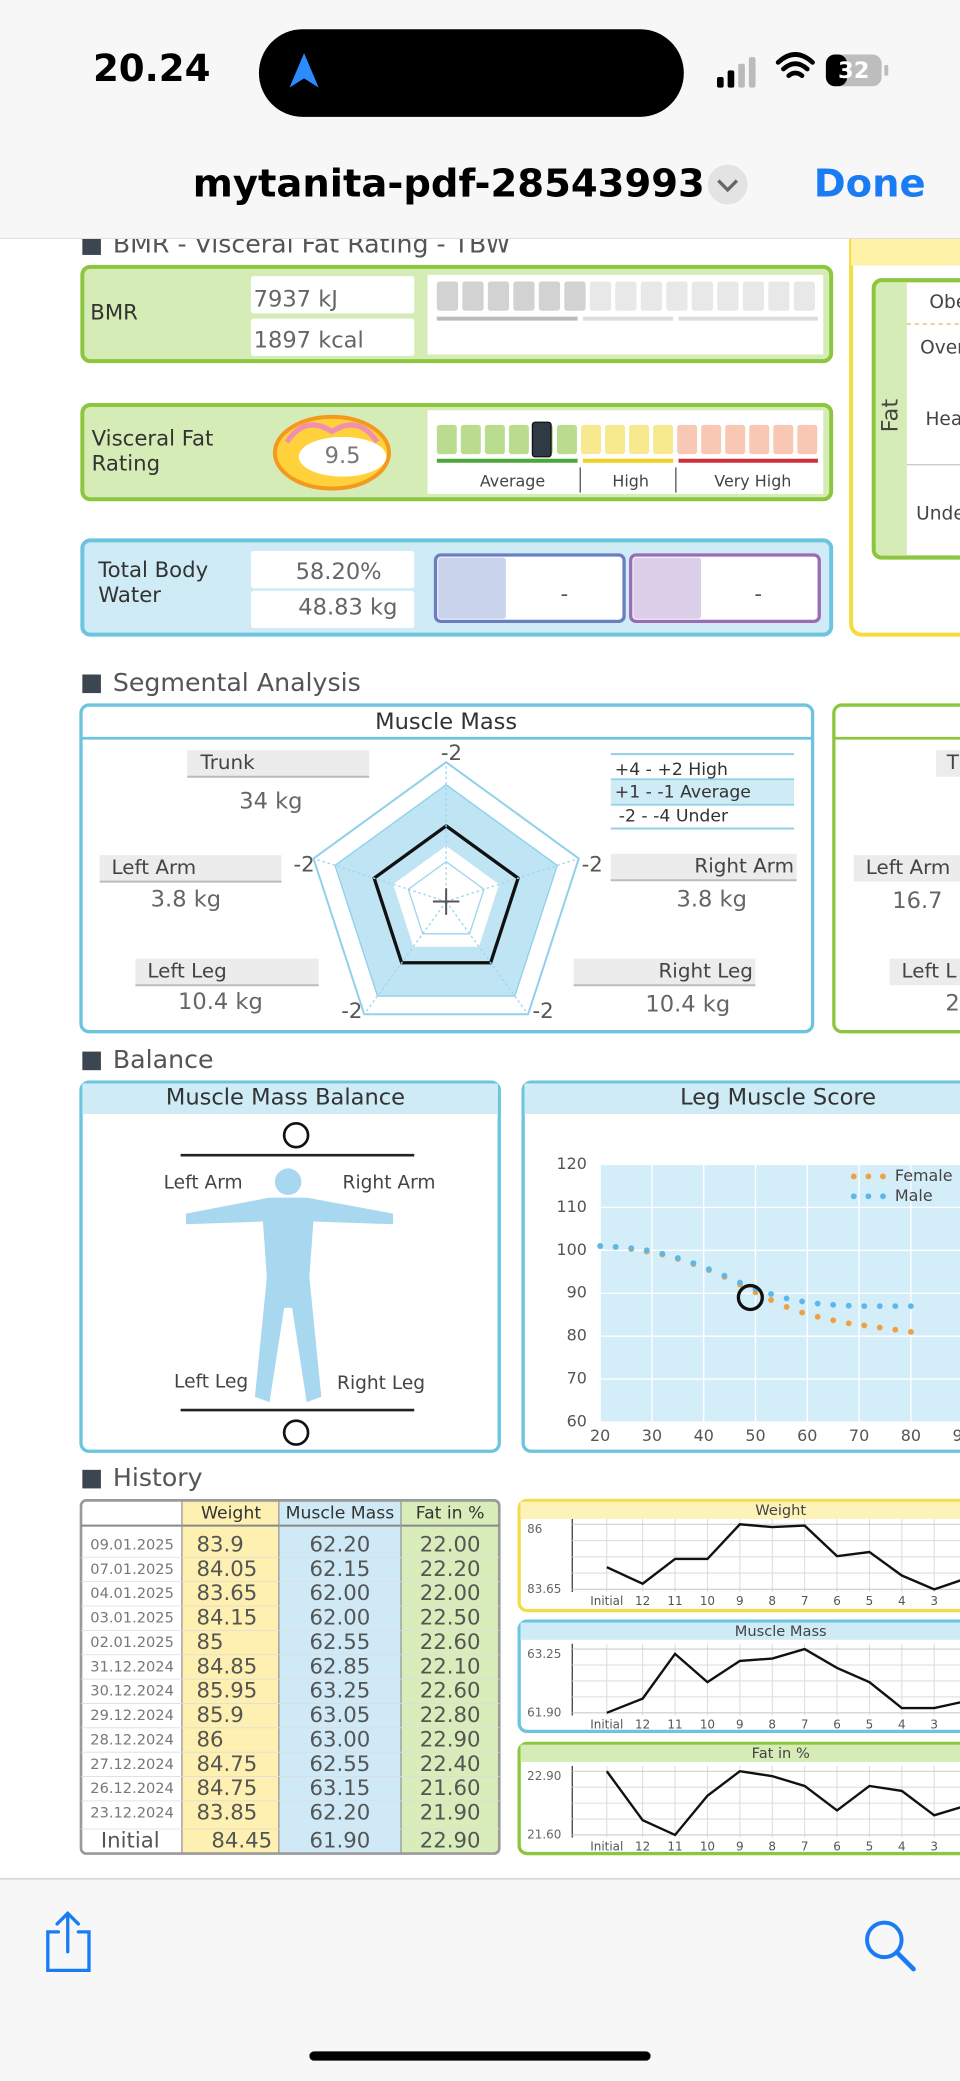  What do you see at coordinates (917, 901) in the screenshot?
I see `label: 16.7` at bounding box center [917, 901].